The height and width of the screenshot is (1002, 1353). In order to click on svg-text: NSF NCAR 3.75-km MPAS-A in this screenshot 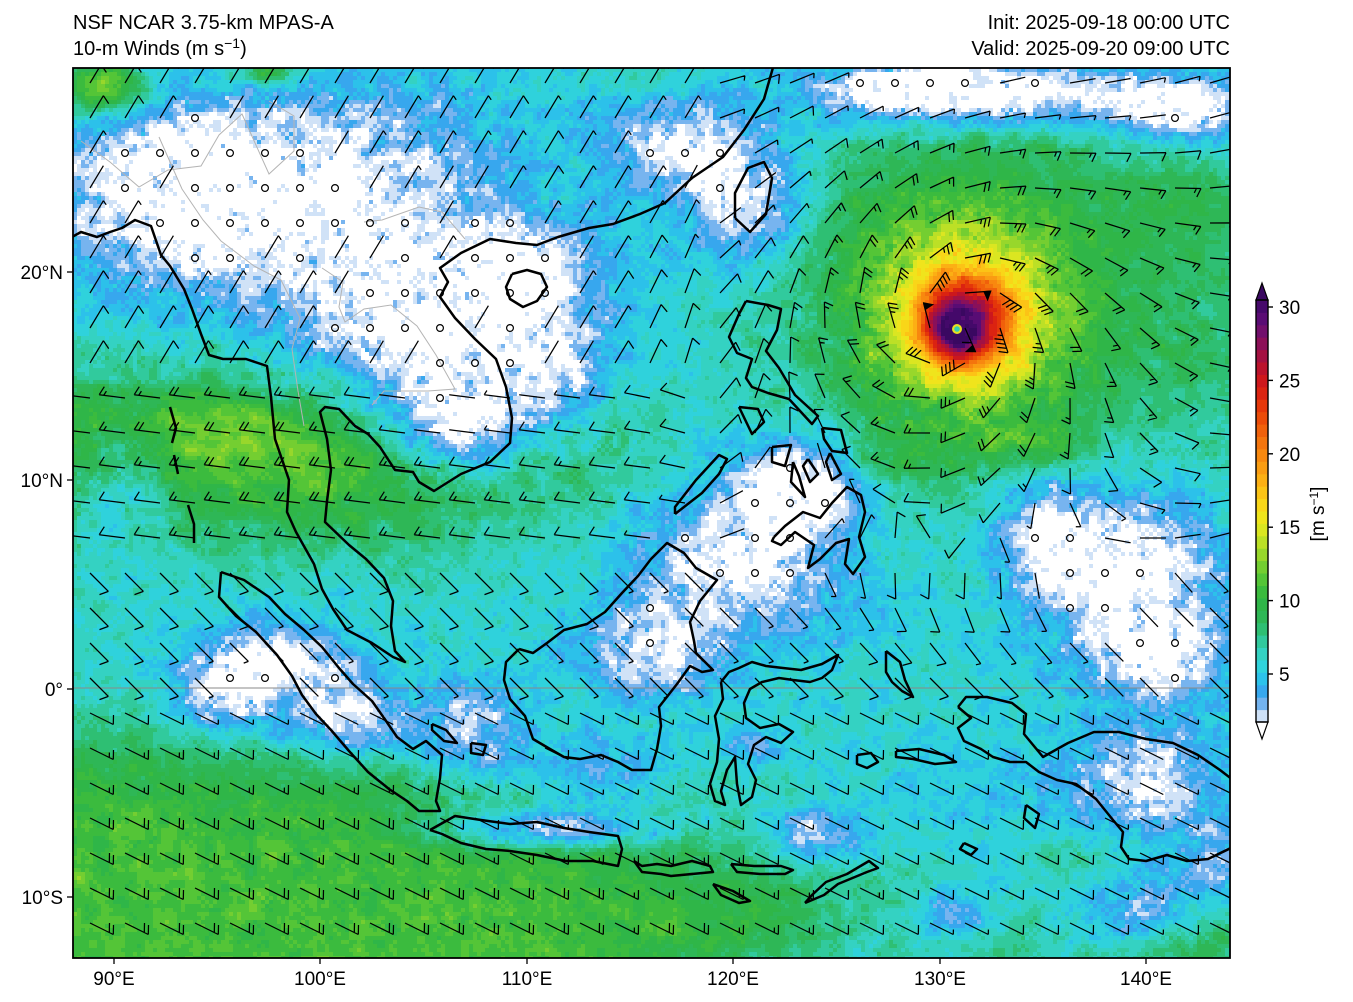, I will do `click(203, 23)`.